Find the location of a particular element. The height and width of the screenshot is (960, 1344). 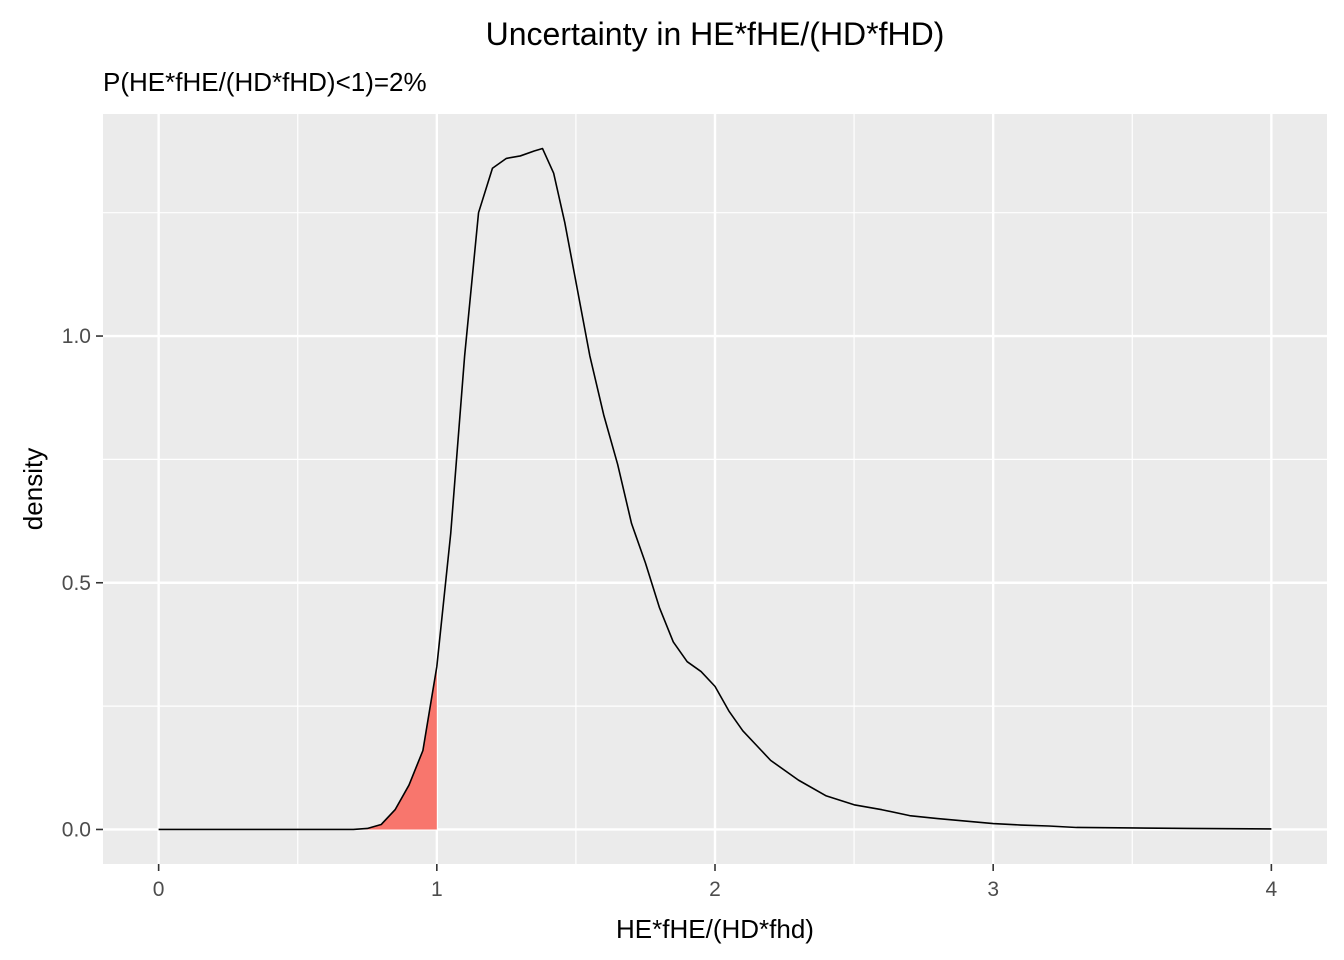

x-axis-ticks: 0 1 2 3 4 is located at coordinates (715, 882).